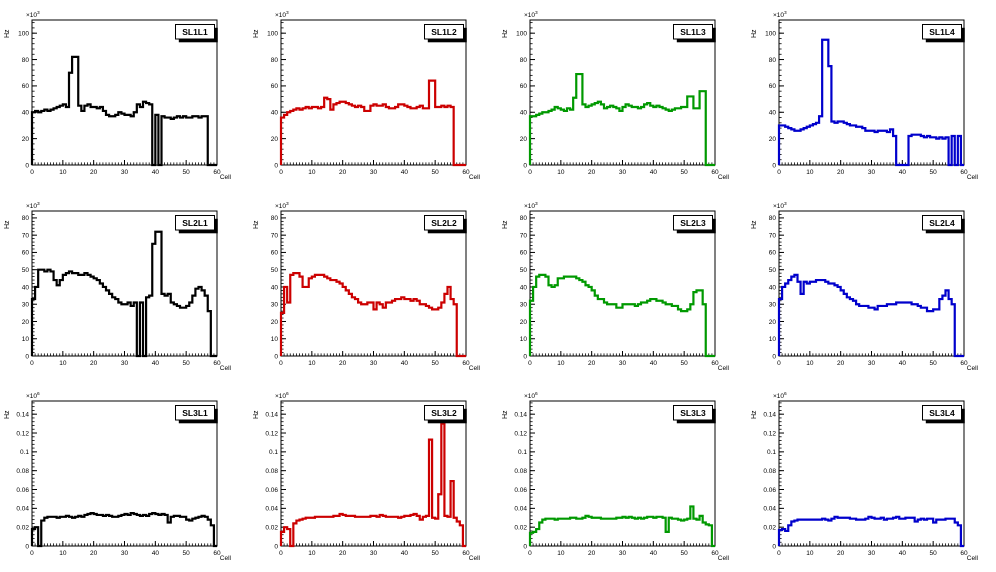  I want to click on panel-sl1l1: 0 20 40 60 80 100 0 10 20 30 40 50 60 ×103 Hz Cell SL1L1, so click(124, 95).